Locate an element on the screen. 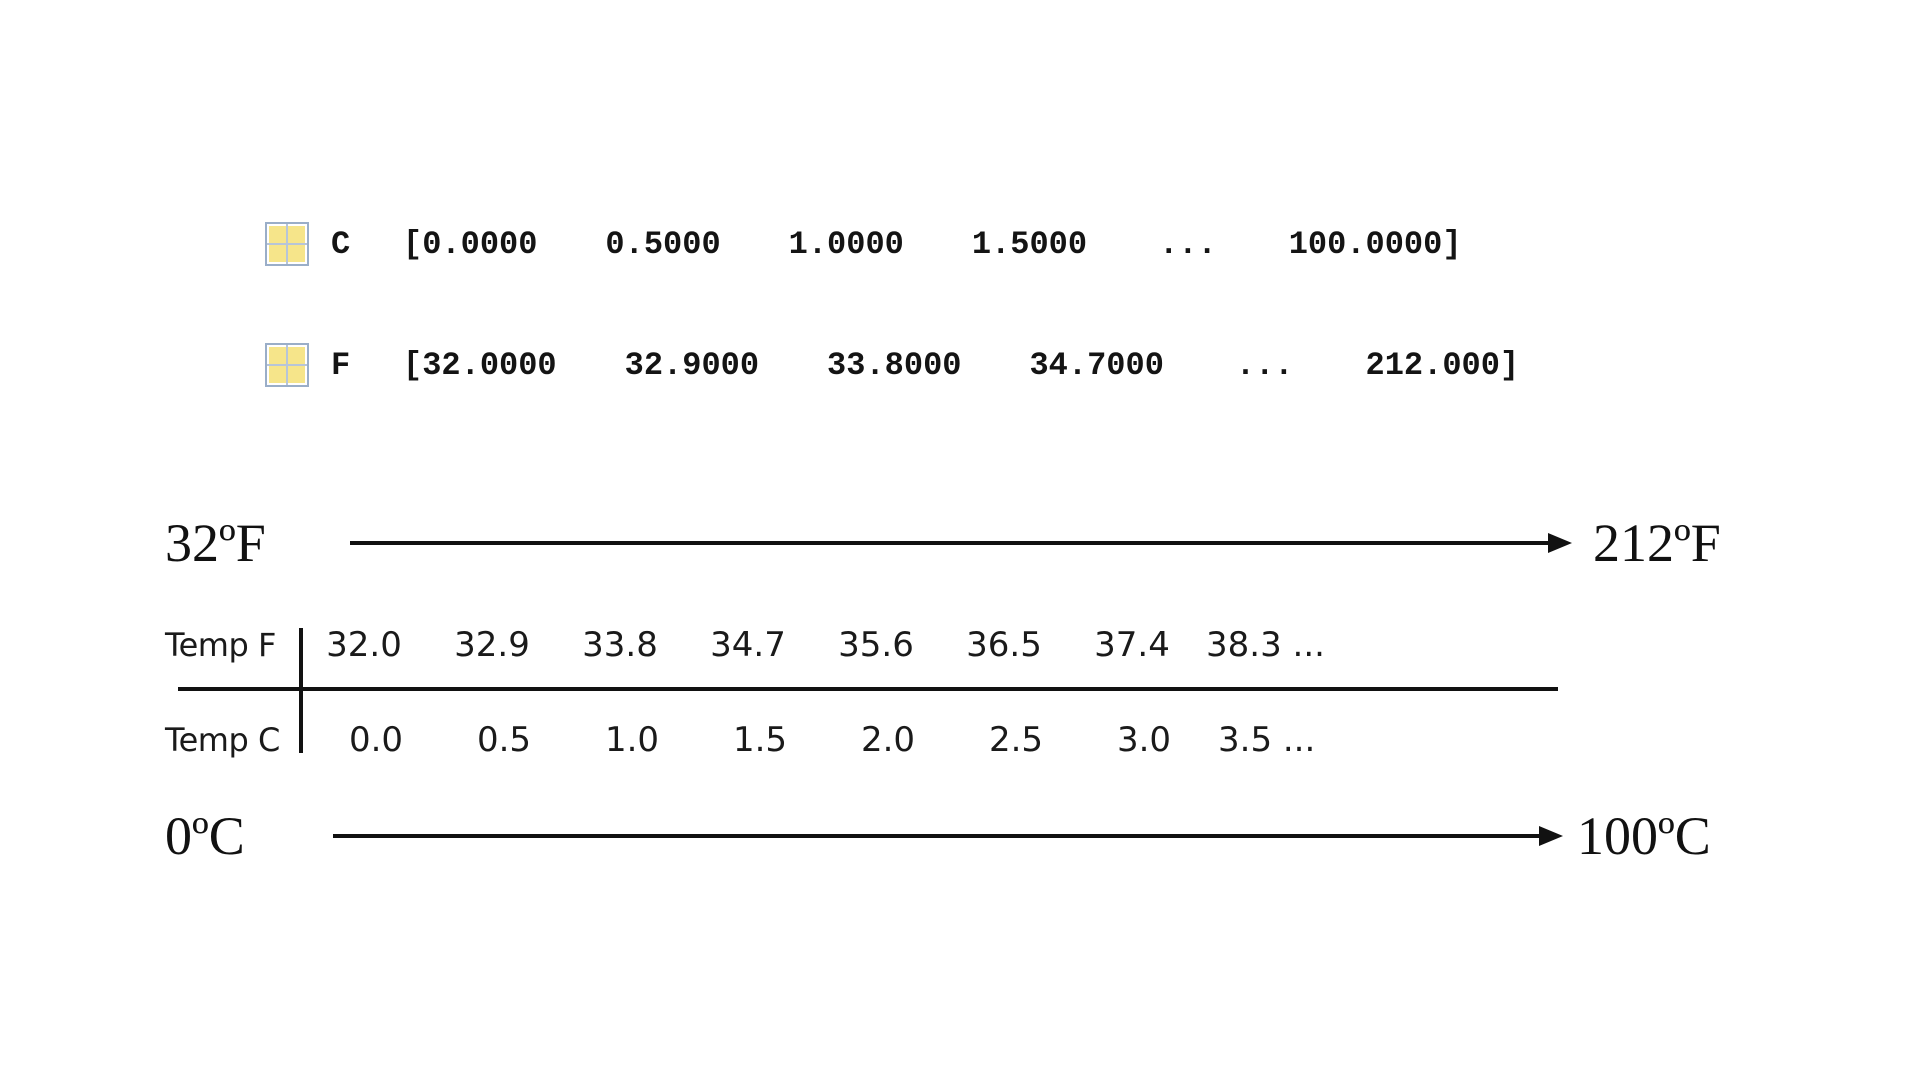 This screenshot has width=1920, height=1079. value-cell: 33.8000 is located at coordinates (894, 365).